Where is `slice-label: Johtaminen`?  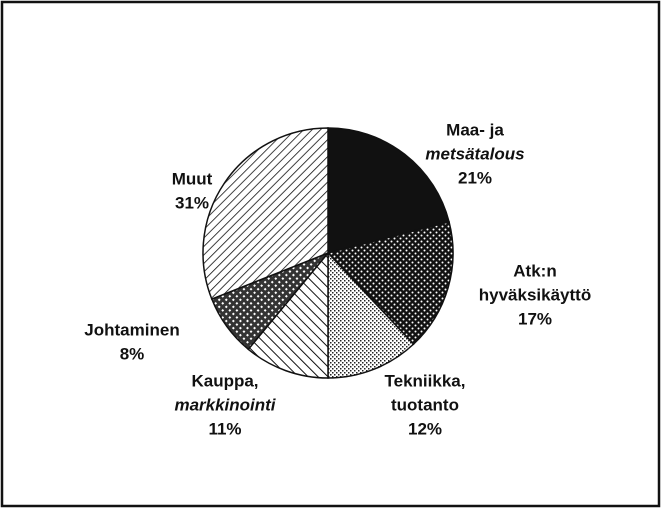
slice-label: Johtaminen is located at coordinates (131, 329).